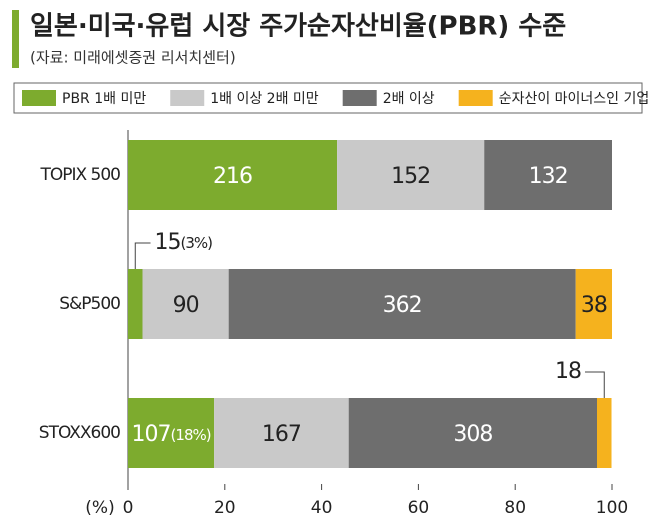  I want to click on x-tick-label: 100, so click(612, 508).